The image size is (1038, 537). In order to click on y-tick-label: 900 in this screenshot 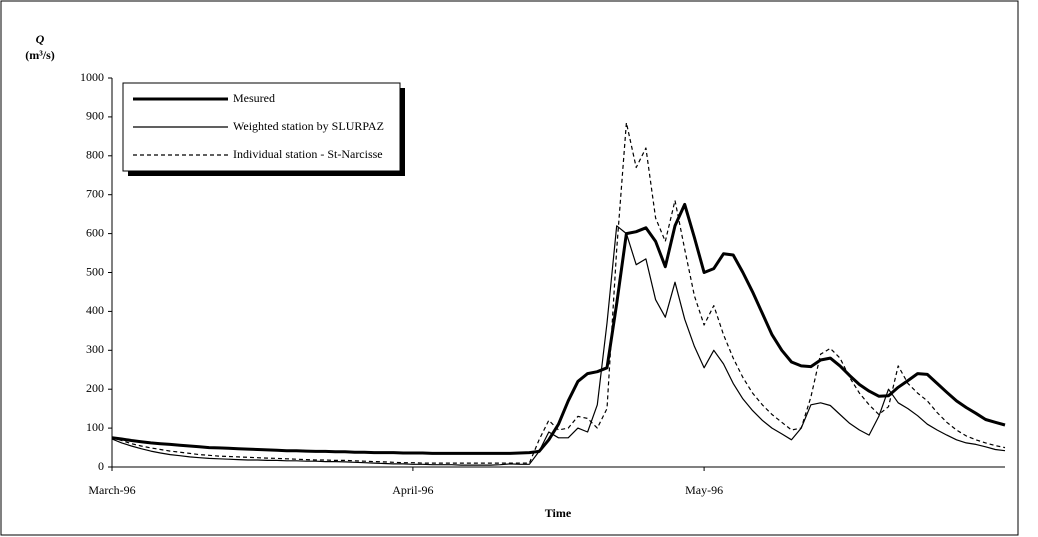, I will do `click(95, 116)`.